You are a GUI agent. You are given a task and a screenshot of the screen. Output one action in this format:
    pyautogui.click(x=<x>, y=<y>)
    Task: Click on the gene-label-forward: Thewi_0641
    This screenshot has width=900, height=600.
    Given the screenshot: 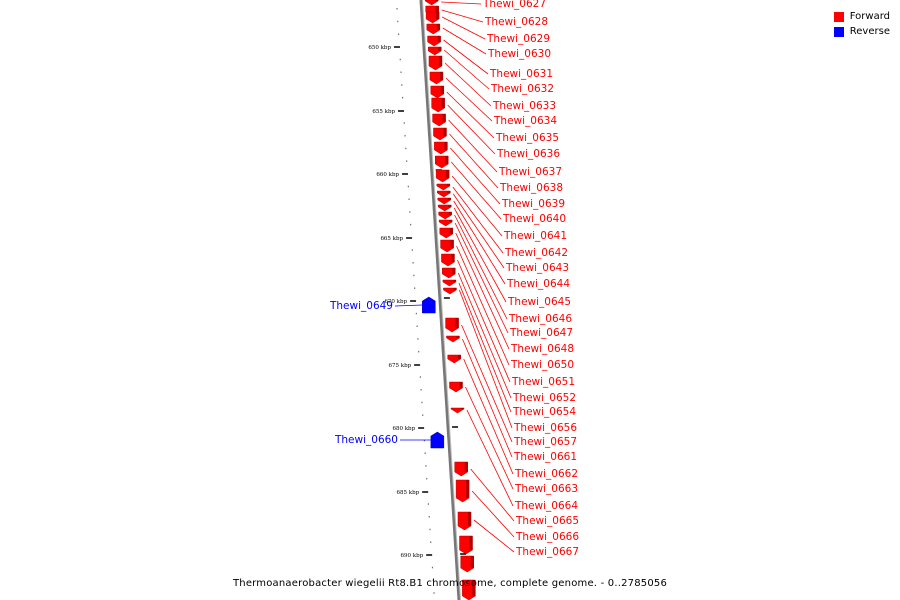 What is the action you would take?
    pyautogui.click(x=535, y=236)
    